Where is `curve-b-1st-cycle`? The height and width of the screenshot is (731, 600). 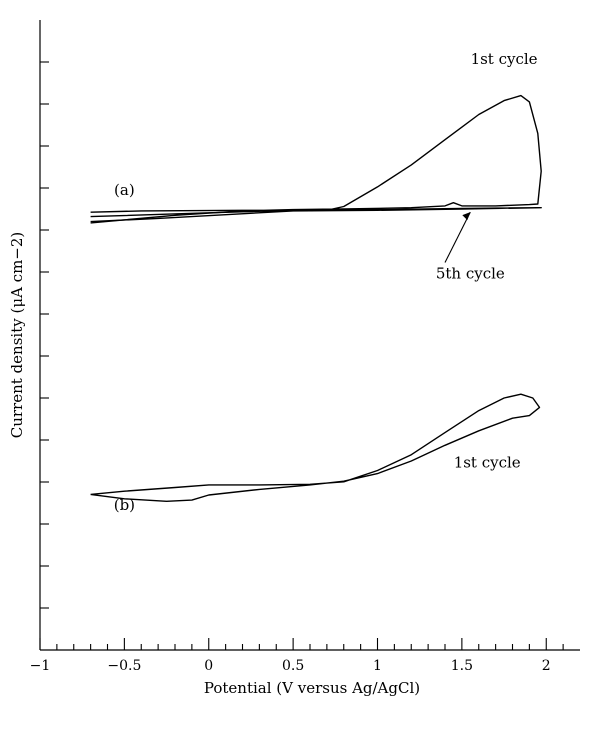
curve-b-1st-cycle is located at coordinates (315, 447).